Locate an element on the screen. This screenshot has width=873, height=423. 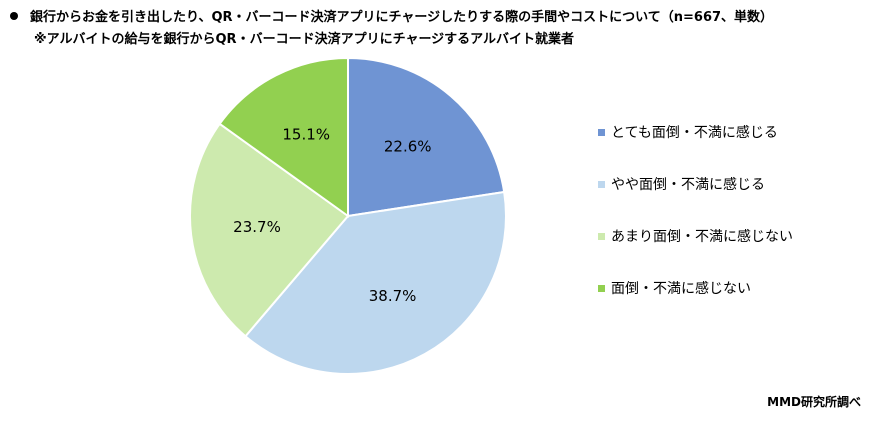
pie-data-label-3: 23.7% is located at coordinates (257, 227).